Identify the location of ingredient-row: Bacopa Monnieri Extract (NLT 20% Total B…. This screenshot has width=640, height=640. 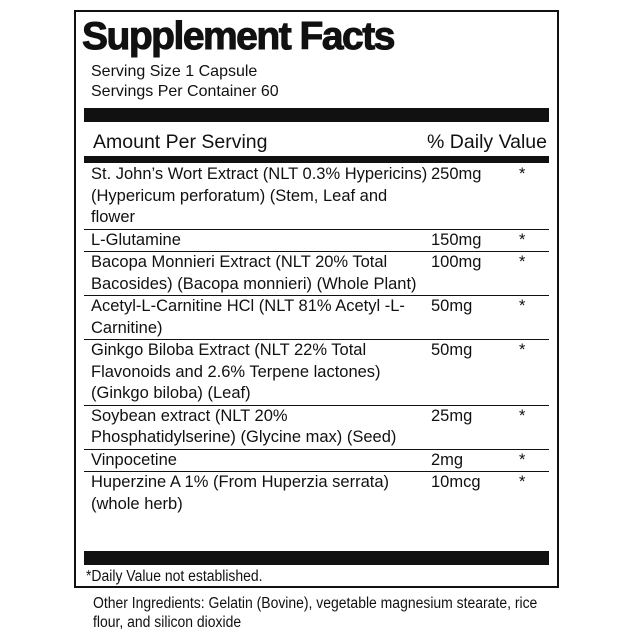
(316, 274).